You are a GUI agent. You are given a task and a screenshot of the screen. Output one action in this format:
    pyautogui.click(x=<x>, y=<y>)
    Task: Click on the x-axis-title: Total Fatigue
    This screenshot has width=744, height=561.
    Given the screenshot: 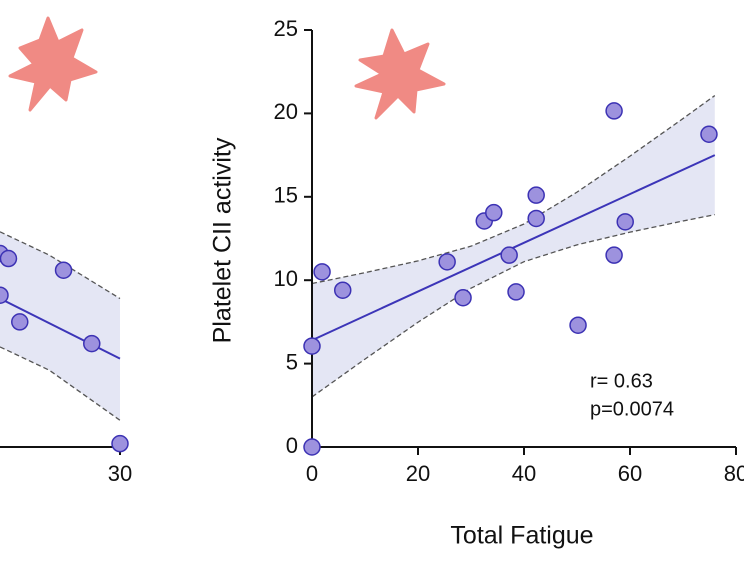 What is the action you would take?
    pyautogui.click(x=521, y=536)
    